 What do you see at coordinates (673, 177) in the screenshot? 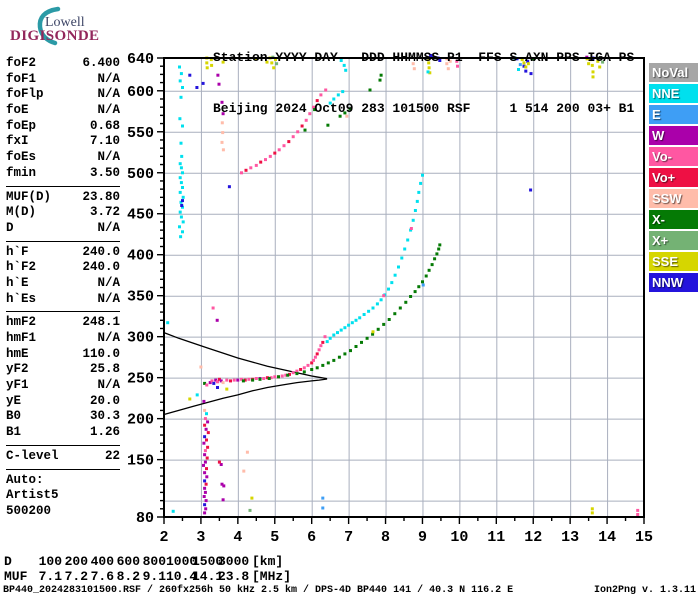
I see `legend-item-vo: Vo+` at bounding box center [673, 177].